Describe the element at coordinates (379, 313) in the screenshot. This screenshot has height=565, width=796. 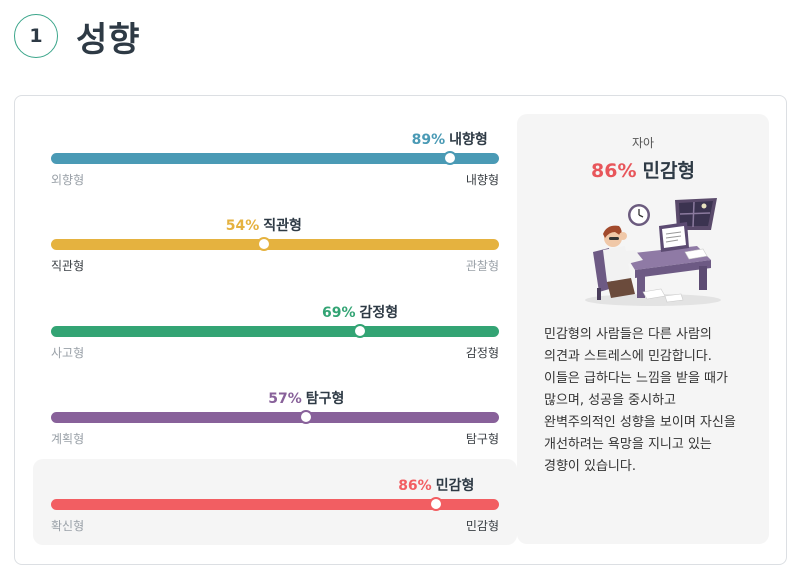
I see `trait-name: 감정형` at that location.